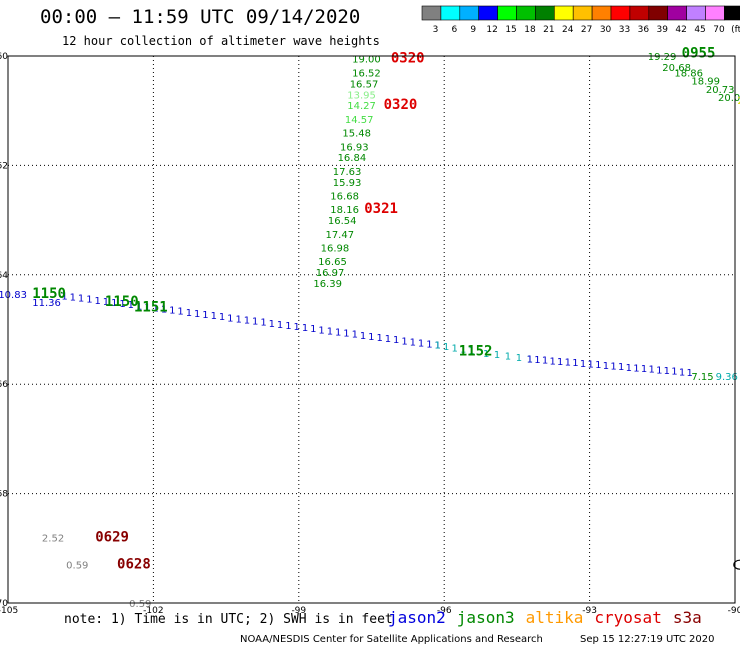 The height and width of the screenshot is (650, 740). Describe the element at coordinates (4, 495) in the screenshot. I see `y-tick-label: -68` at that location.